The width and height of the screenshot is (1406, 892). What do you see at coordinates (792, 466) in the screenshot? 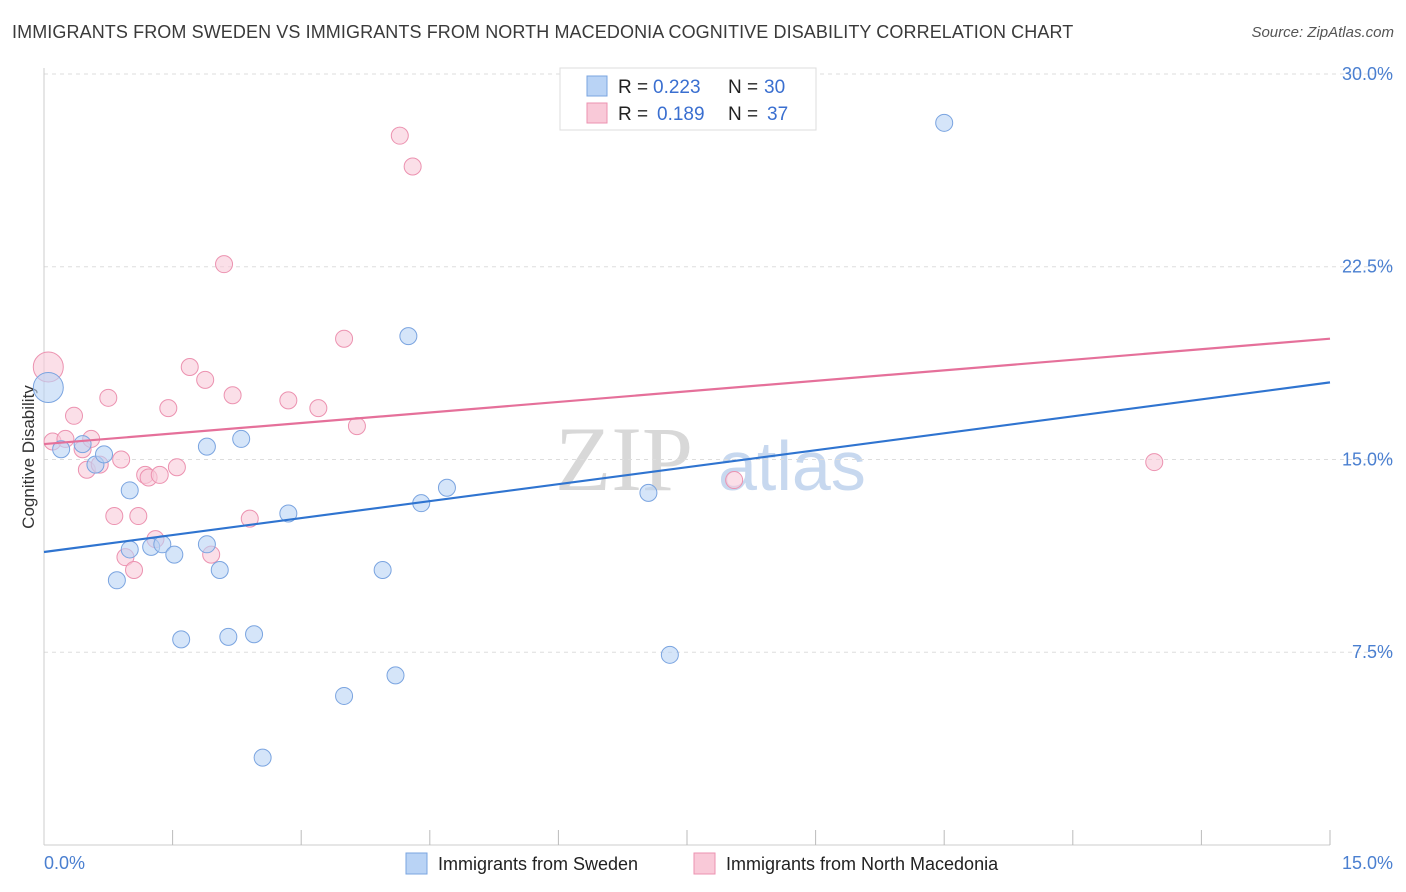
I see `watermark-atlas: atlas` at bounding box center [792, 466].